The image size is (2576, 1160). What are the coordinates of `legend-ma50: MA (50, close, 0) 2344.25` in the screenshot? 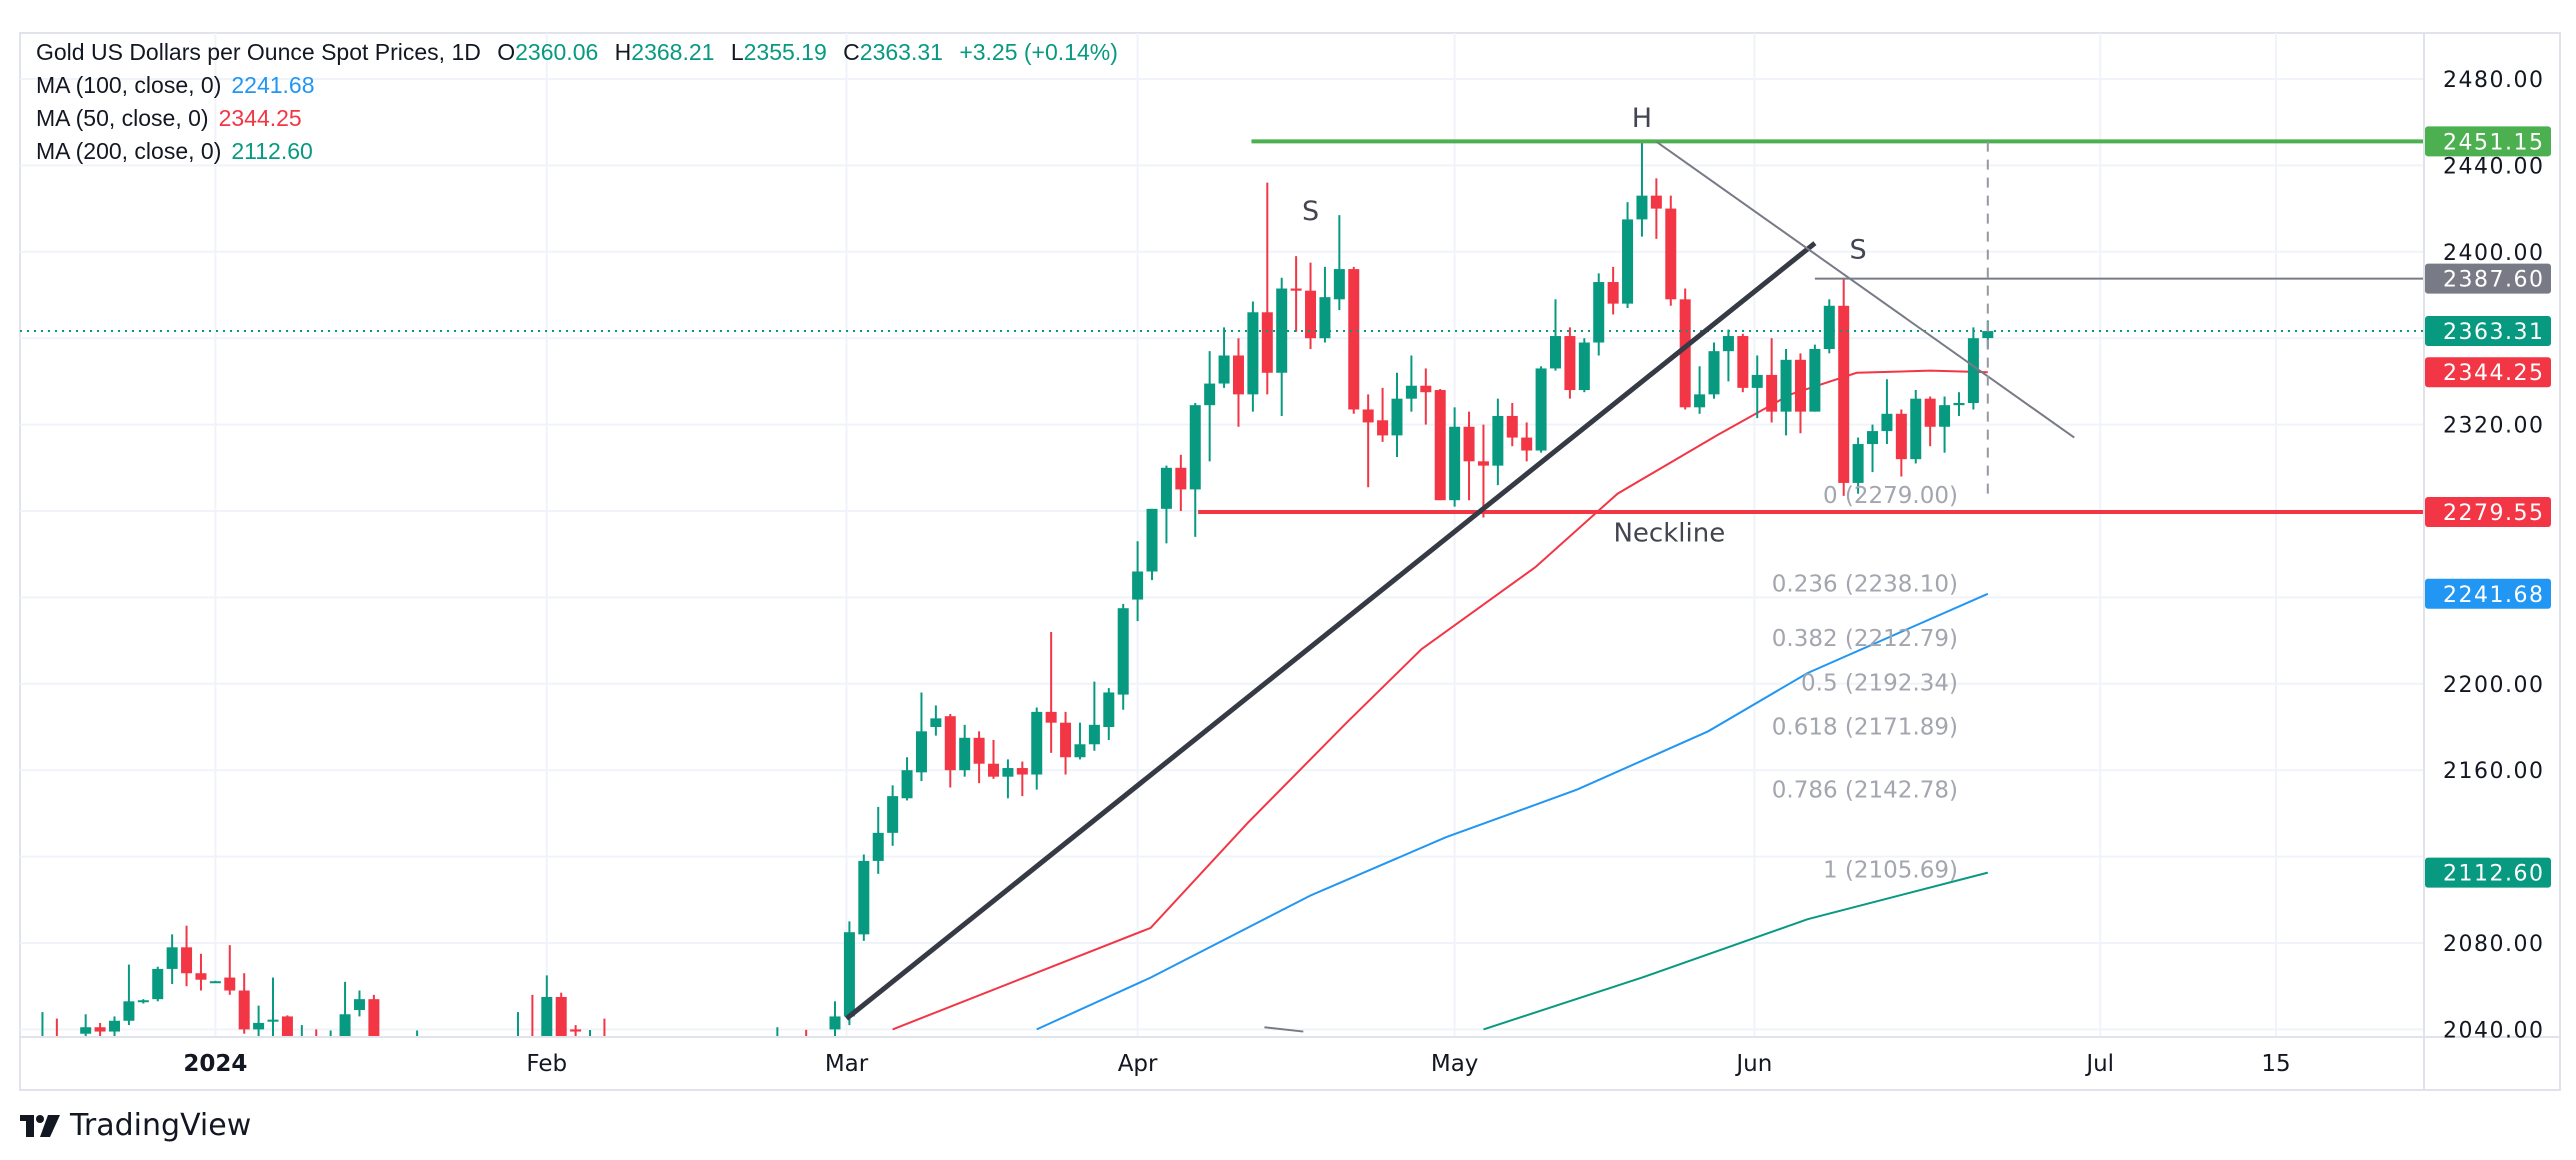 It's located at (169, 118).